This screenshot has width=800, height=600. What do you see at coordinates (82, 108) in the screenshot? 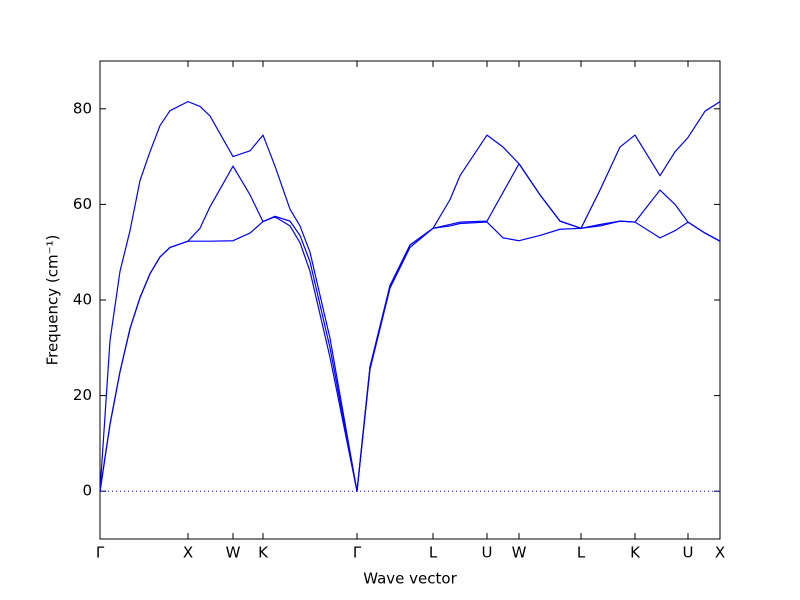
I see `y-tick-label: 80` at bounding box center [82, 108].